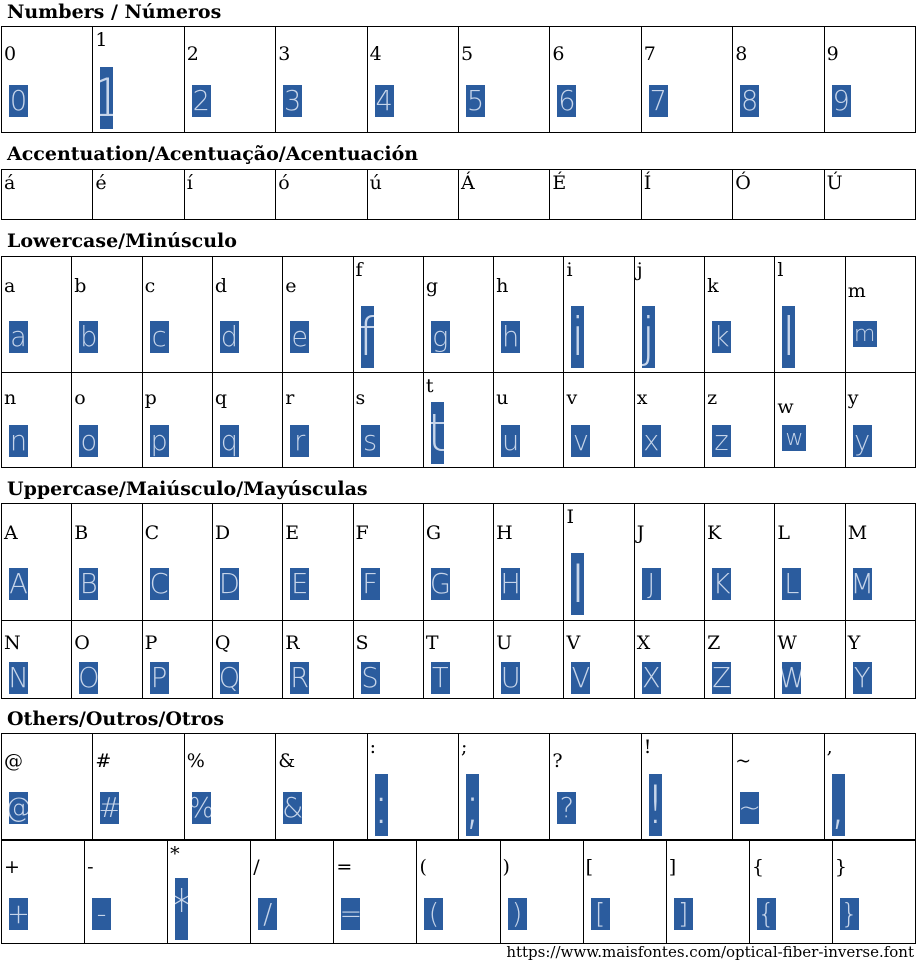  Describe the element at coordinates (794, 438) in the screenshot. I see `glyph-preview: w` at that location.